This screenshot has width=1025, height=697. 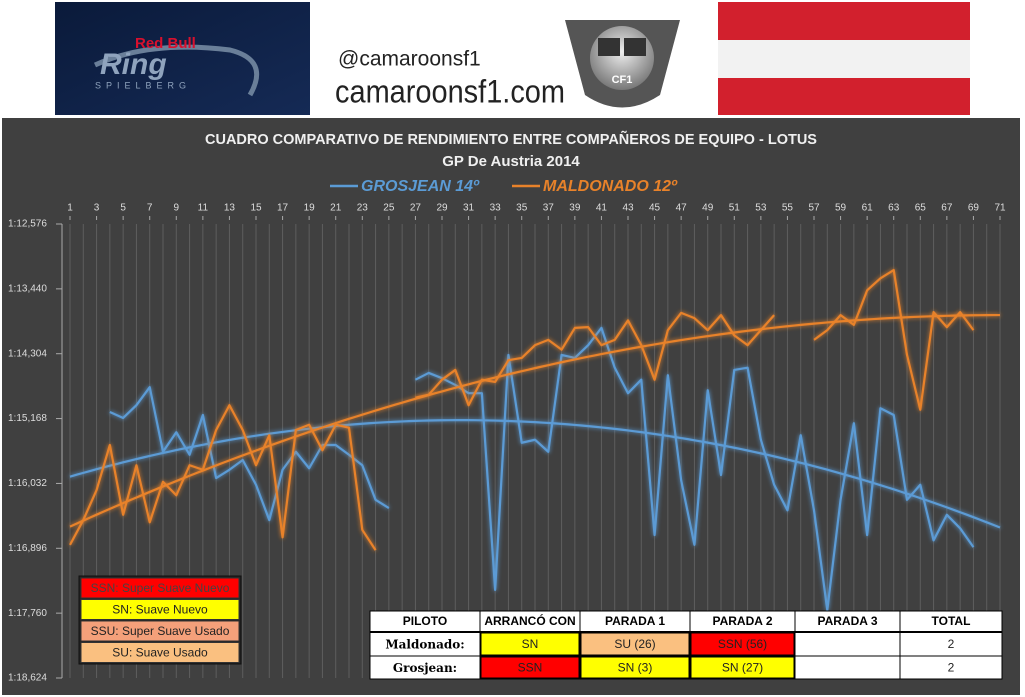 I want to click on logo-panel, so click(x=182, y=58).